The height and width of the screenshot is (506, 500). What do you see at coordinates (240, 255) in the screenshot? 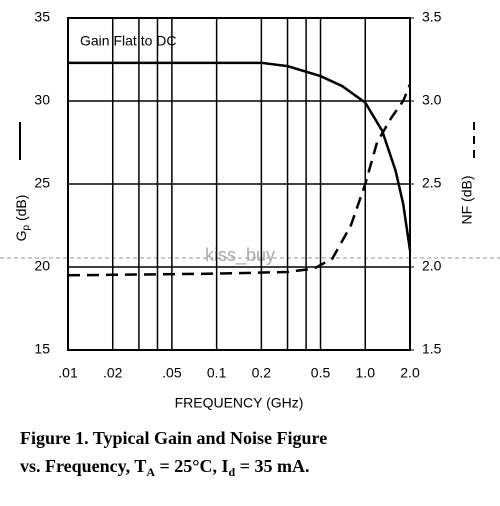
I see `watermark: kiss_buy` at bounding box center [240, 255].